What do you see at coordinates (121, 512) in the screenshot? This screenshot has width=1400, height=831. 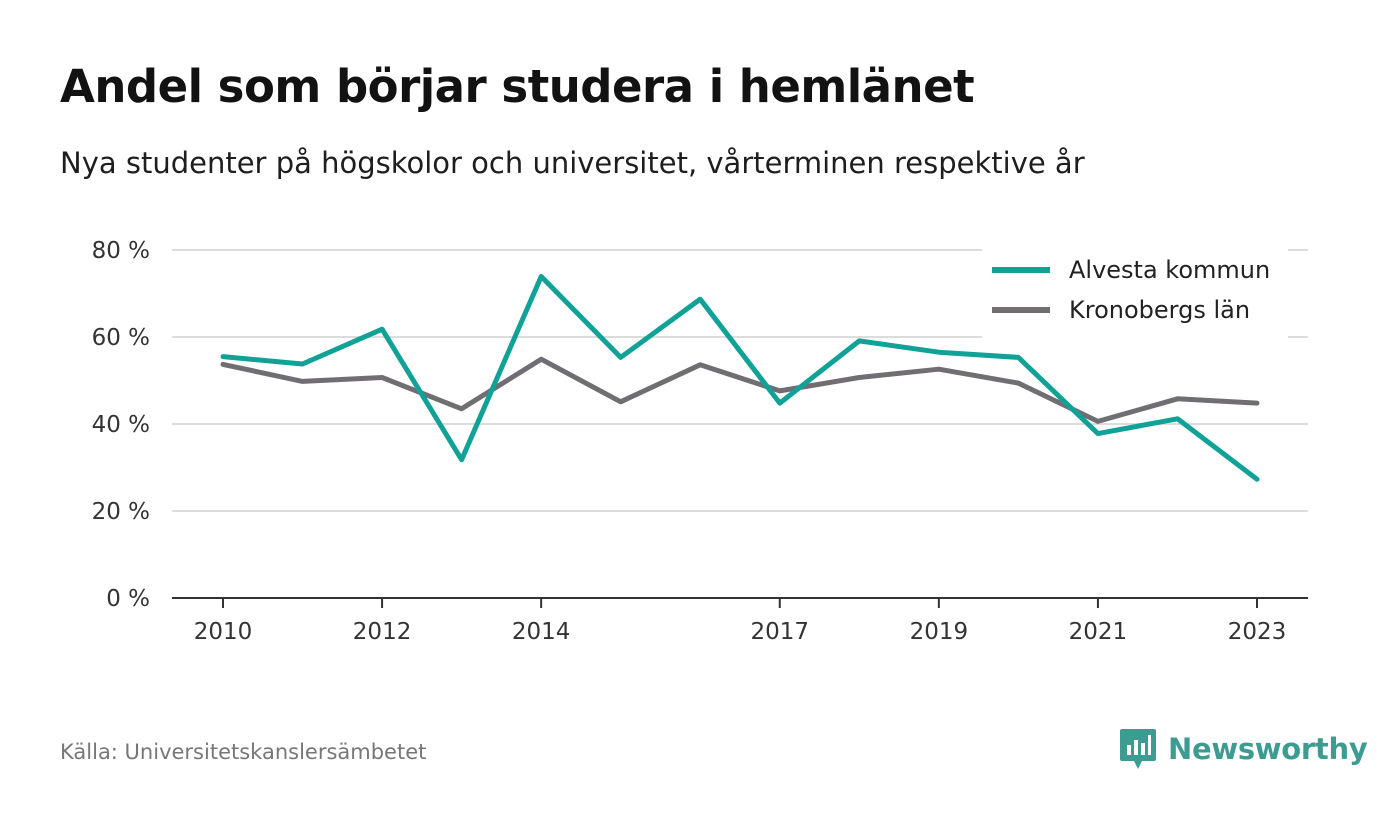 I see `y-tick-label: 20 %` at bounding box center [121, 512].